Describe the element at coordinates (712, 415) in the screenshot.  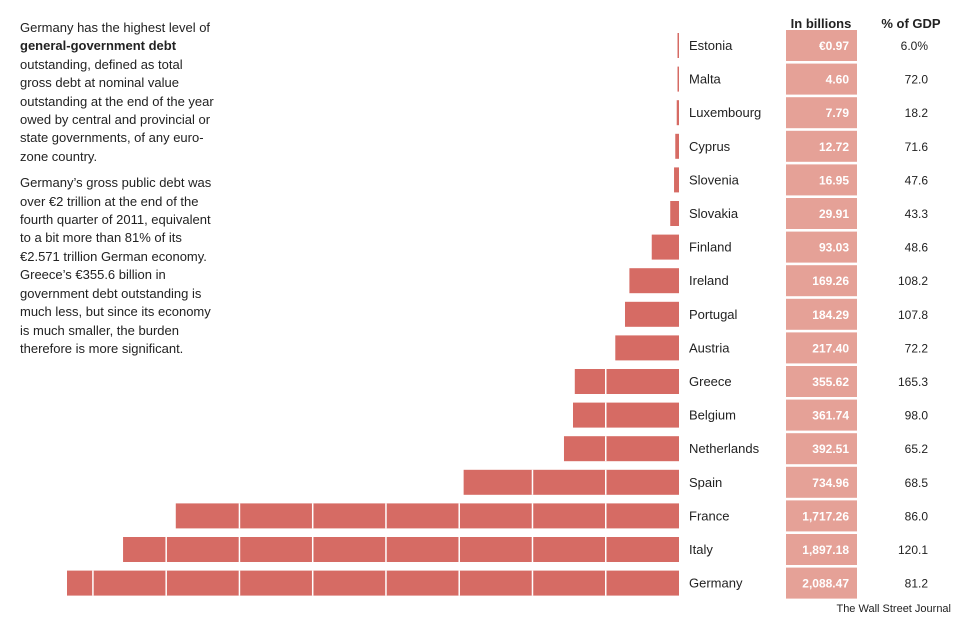
I see `country-label: Belgium` at that location.